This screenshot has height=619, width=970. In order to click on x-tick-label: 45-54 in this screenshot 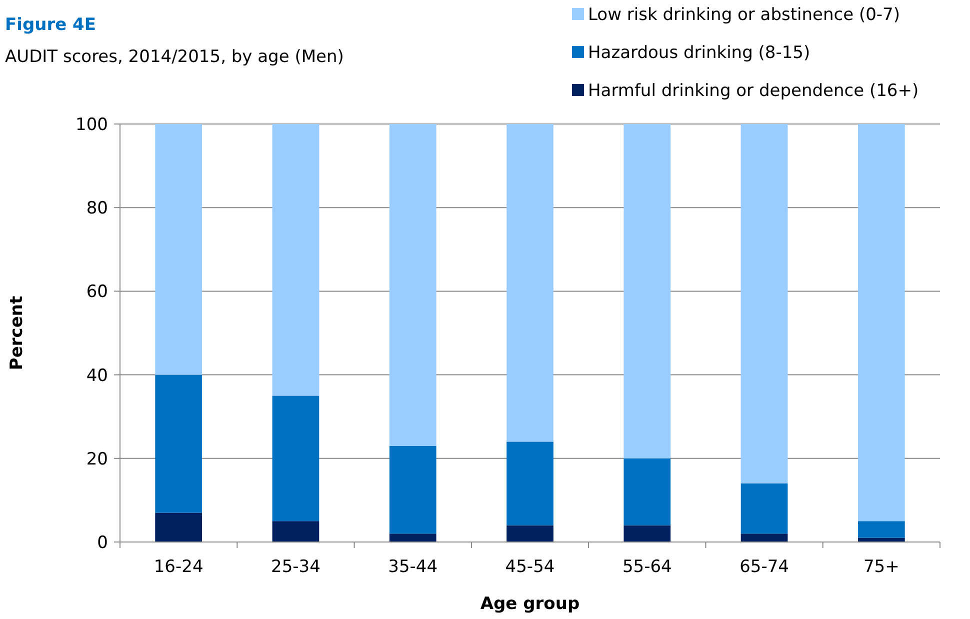, I will do `click(530, 567)`.